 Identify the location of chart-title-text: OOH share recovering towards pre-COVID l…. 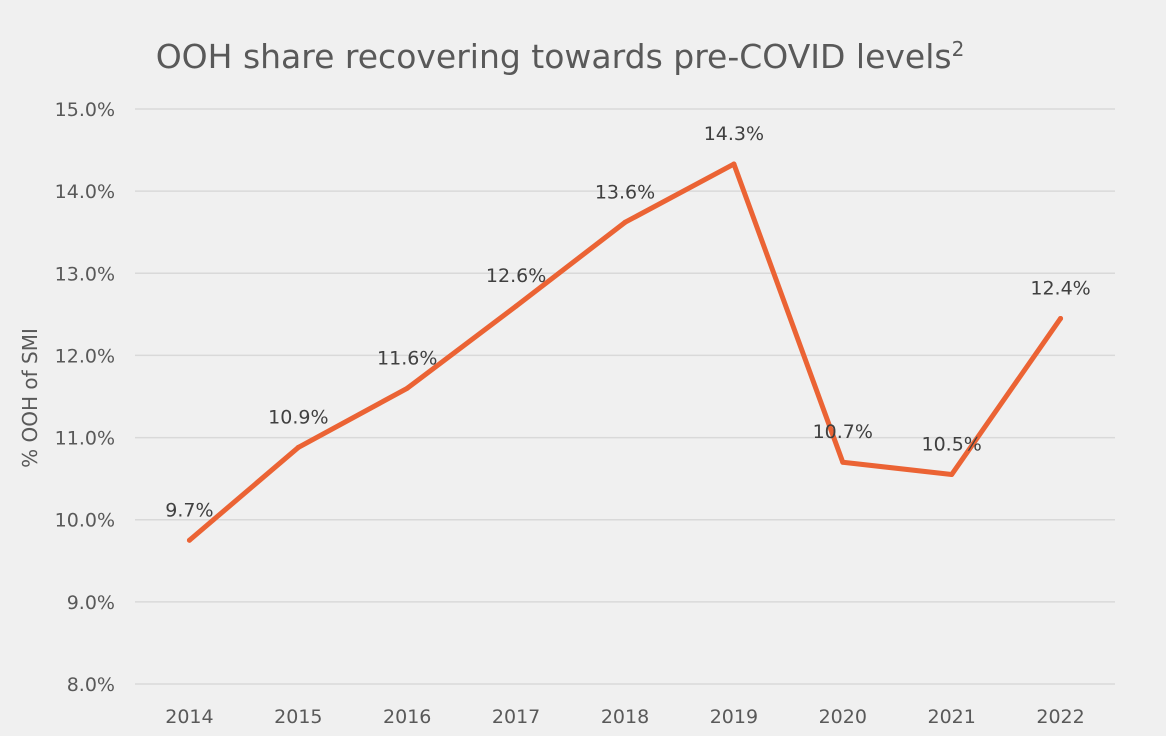
(554, 56).